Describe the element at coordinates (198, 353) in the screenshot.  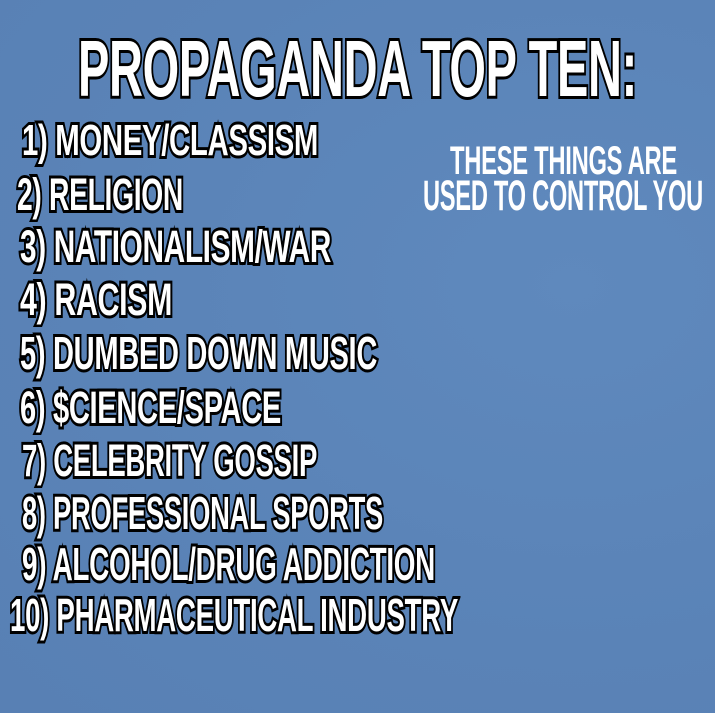
I see `list-item: 5) DUMBED DOWN MUSIC` at that location.